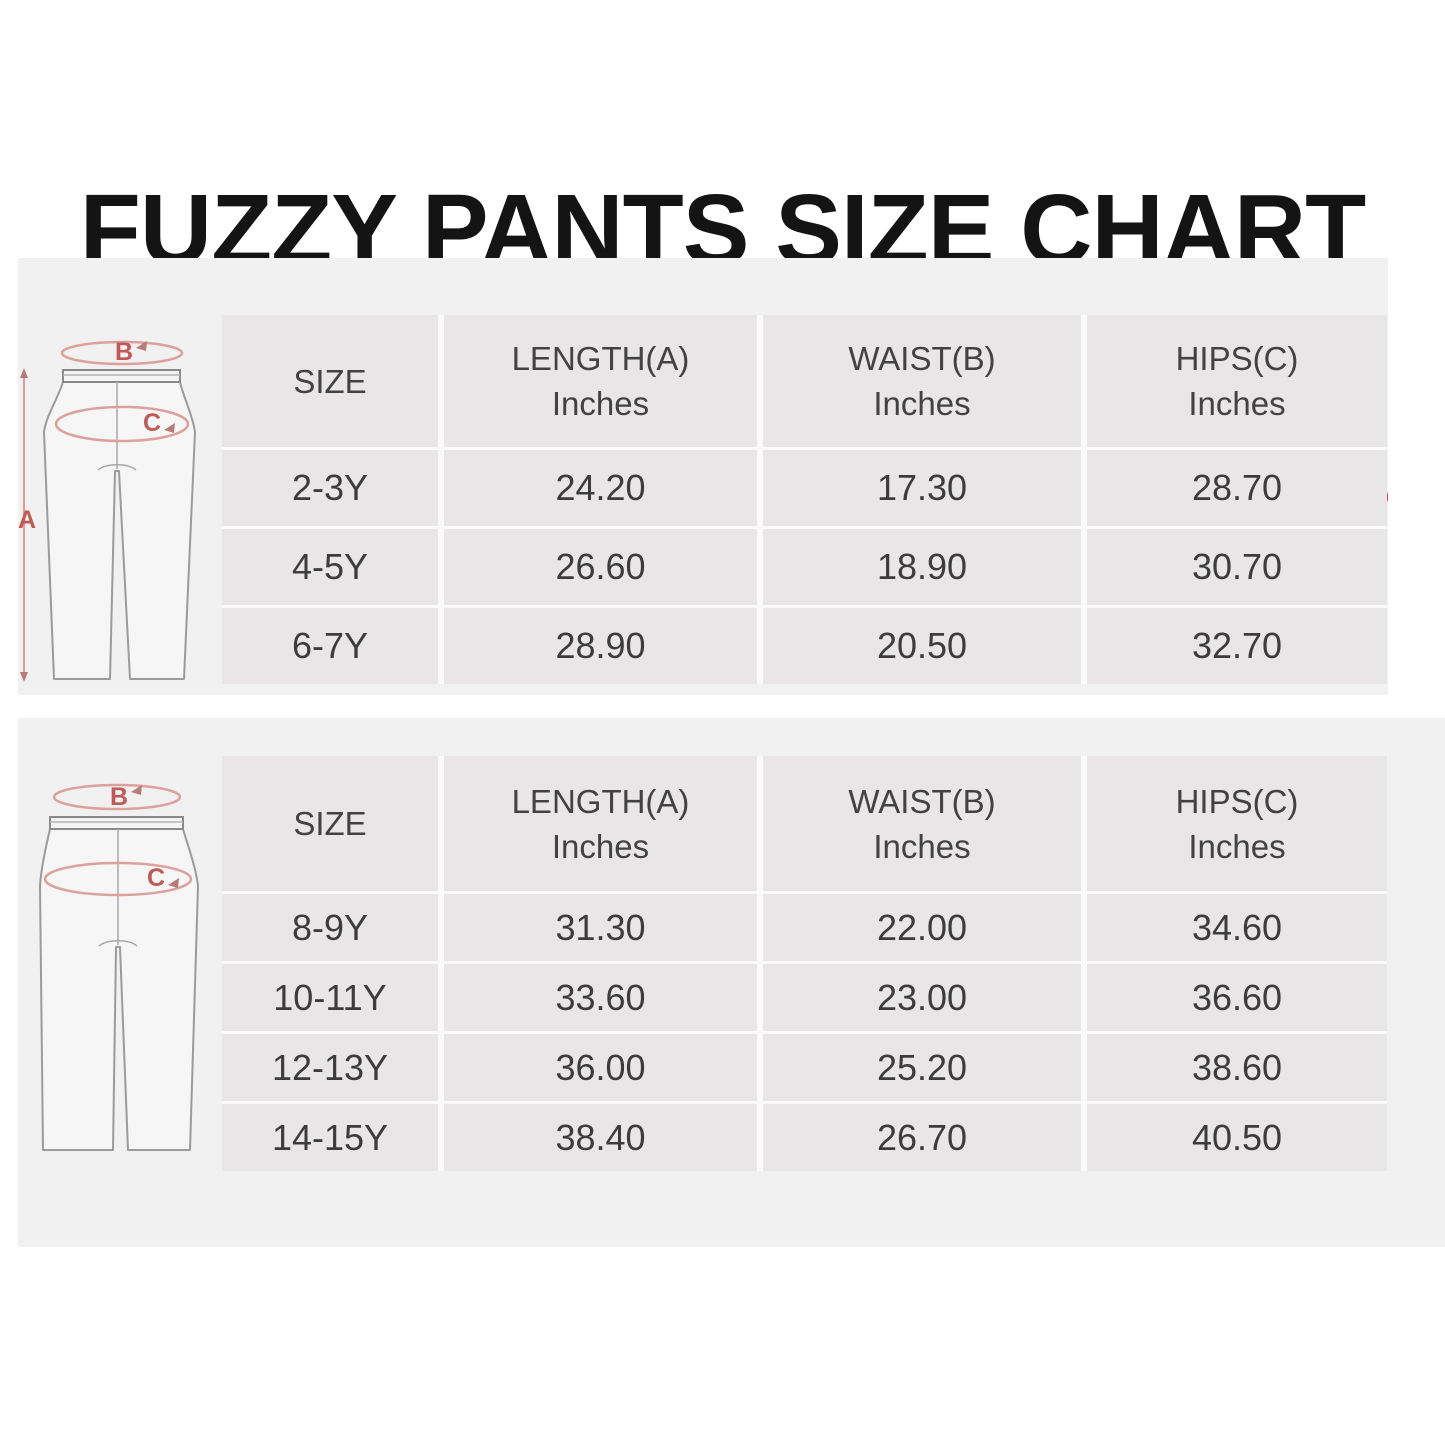 This screenshot has width=1445, height=1445. I want to click on size-cell: 14-15Y, so click(330, 1137).